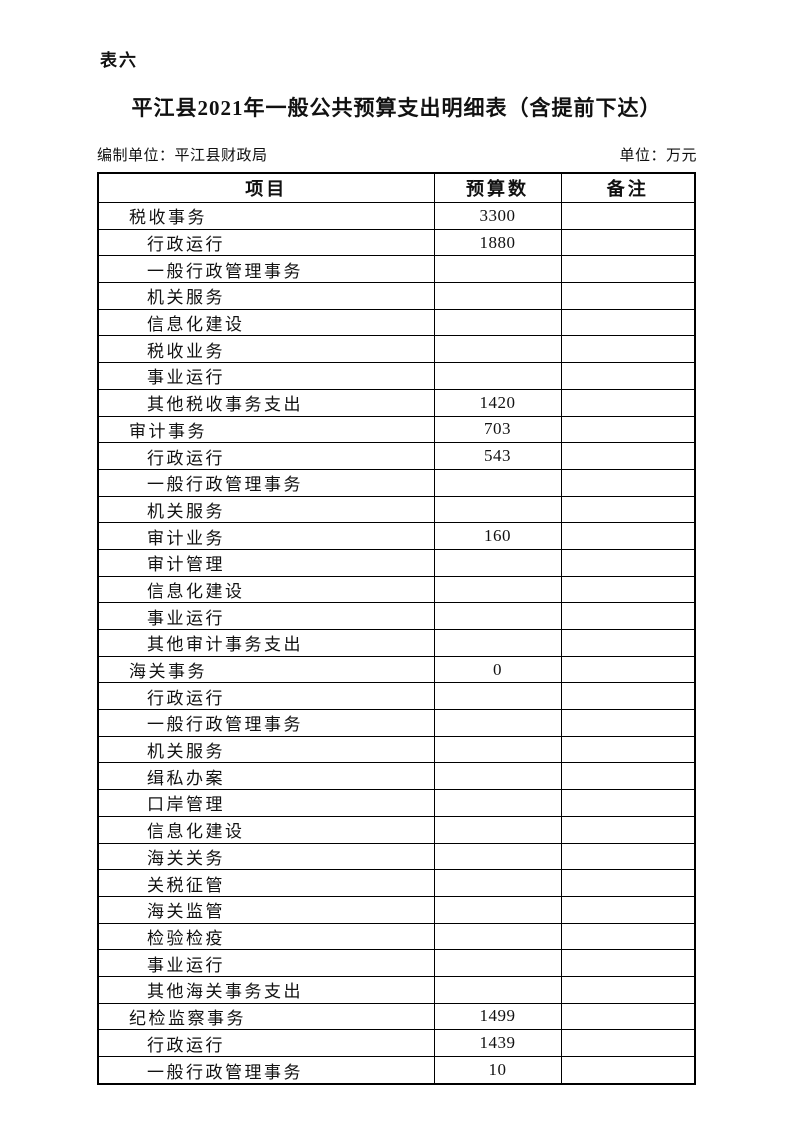 Image resolution: width=793 pixels, height=1122 pixels. Describe the element at coordinates (396, 216) in the screenshot. I see `table-row: 税收事务 3300` at that location.